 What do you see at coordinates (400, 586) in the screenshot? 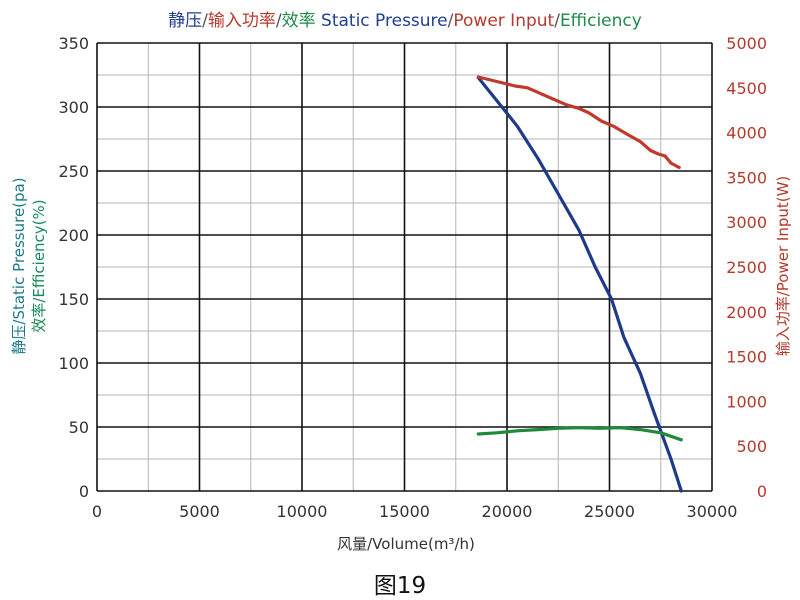
I see `figure-caption: 图19` at bounding box center [400, 586].